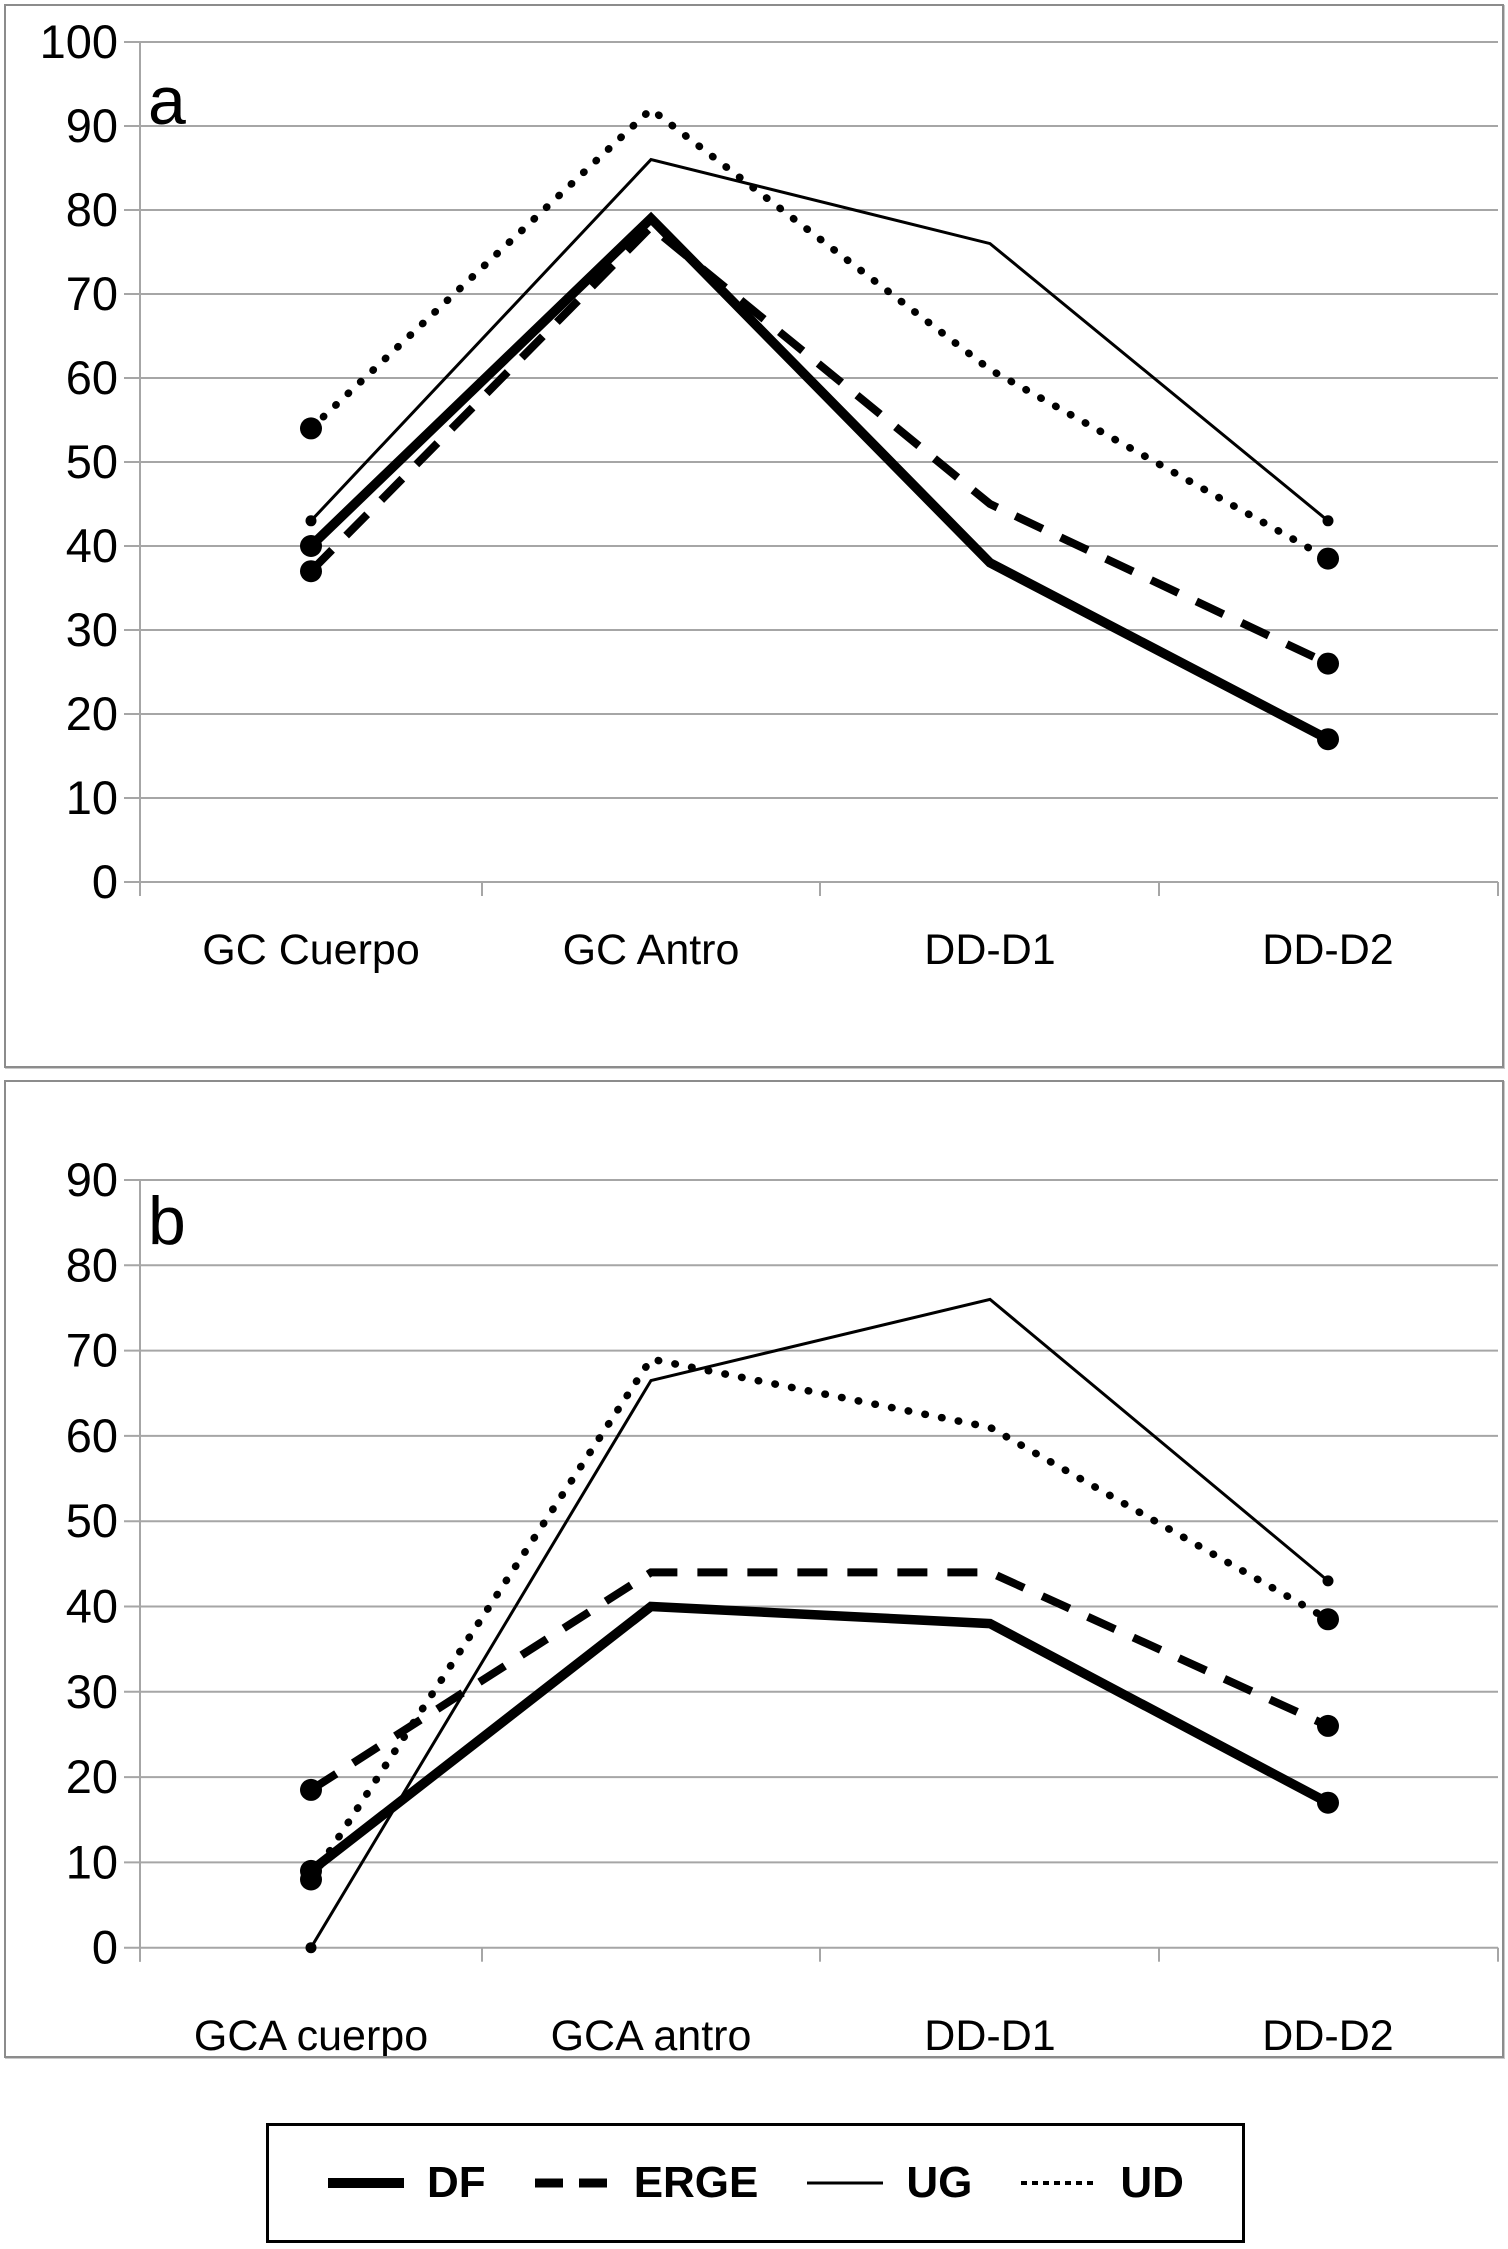  I want to click on legend-label: UG, so click(939, 2182).